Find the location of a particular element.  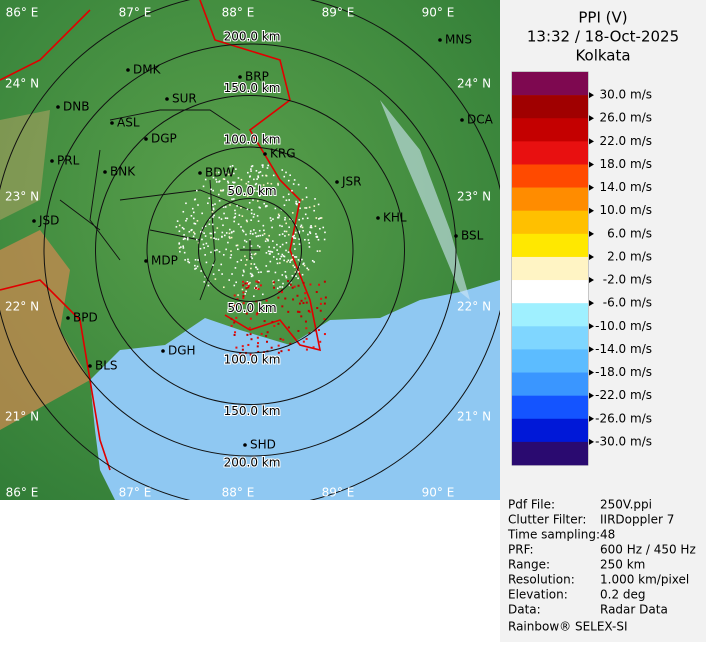

city-label: DGH is located at coordinates (182, 351).